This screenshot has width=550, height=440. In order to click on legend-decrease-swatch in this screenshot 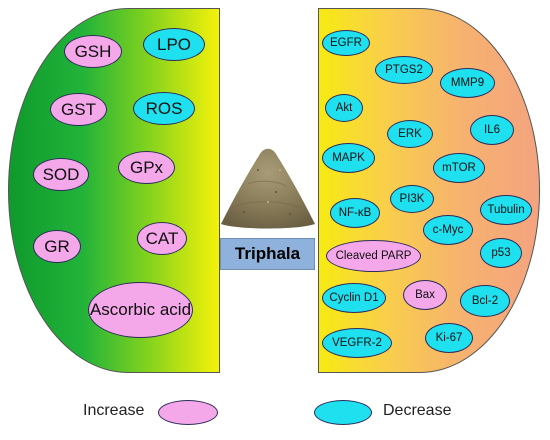, I will do `click(343, 412)`.